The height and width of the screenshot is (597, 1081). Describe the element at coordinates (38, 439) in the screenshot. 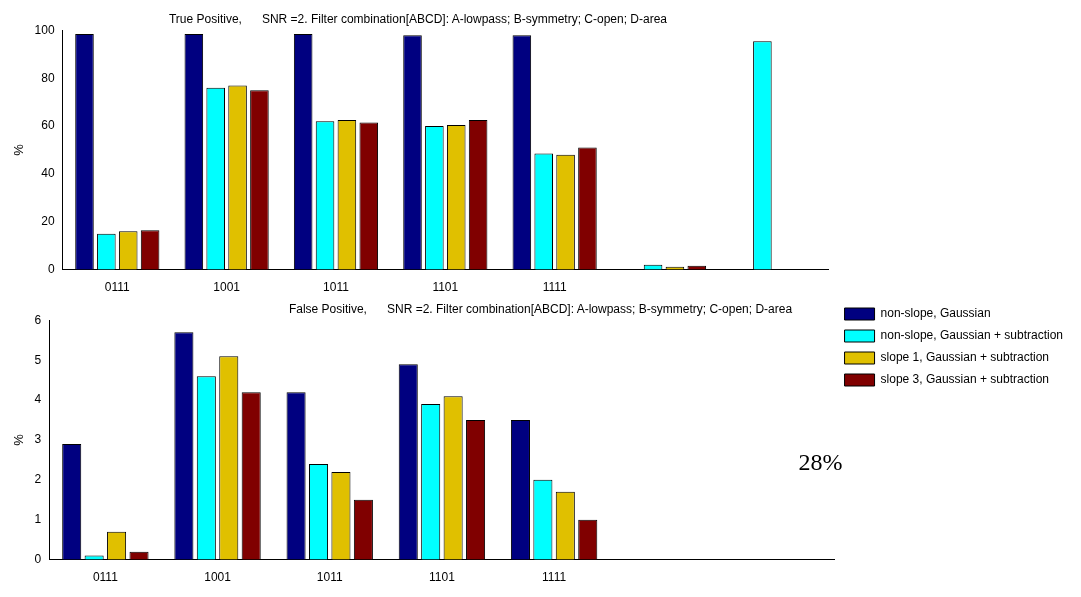

I see `y-tick-label: 3` at that location.